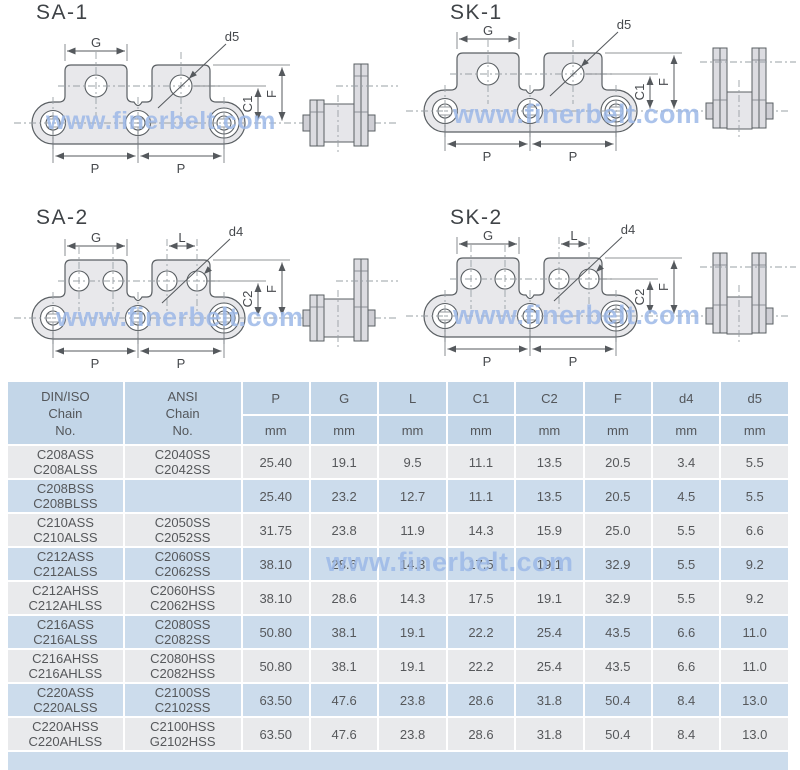 This screenshot has height=770, width=800. Describe the element at coordinates (412, 398) in the screenshot. I see `header-l: L` at that location.